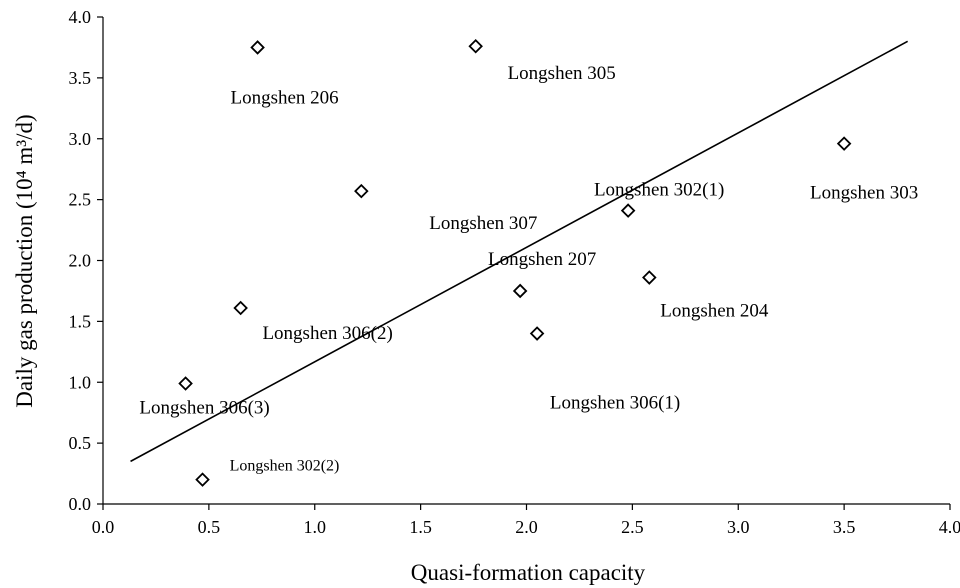 The image size is (960, 588). I want to click on x-tick-label: 4.0, so click(949, 527).